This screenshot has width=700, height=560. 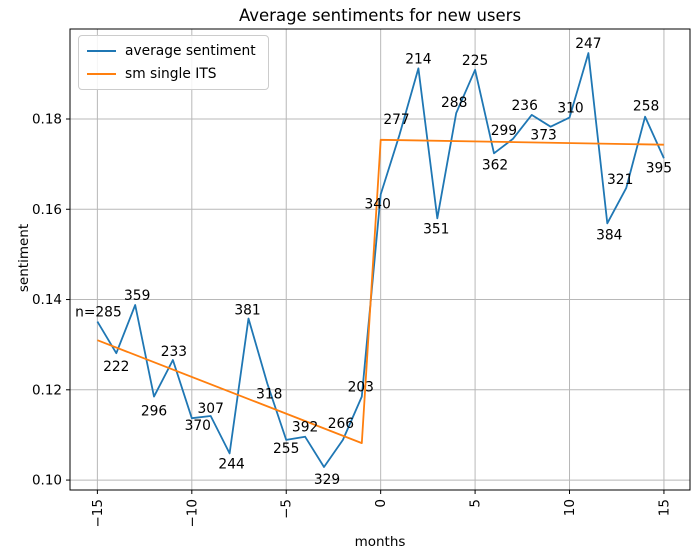 What do you see at coordinates (475, 61) in the screenshot?
I see `point-label: 225` at bounding box center [475, 61].